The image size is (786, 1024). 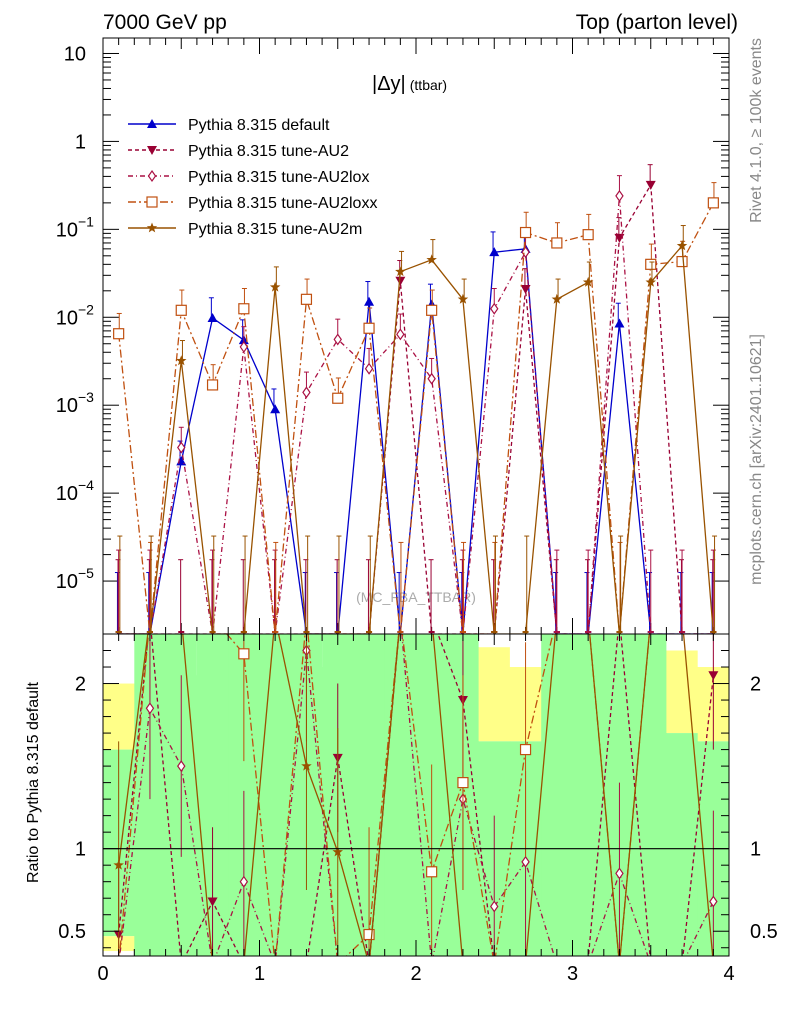 What do you see at coordinates (572, 974) in the screenshot?
I see `x-tick-label: 3` at bounding box center [572, 974].